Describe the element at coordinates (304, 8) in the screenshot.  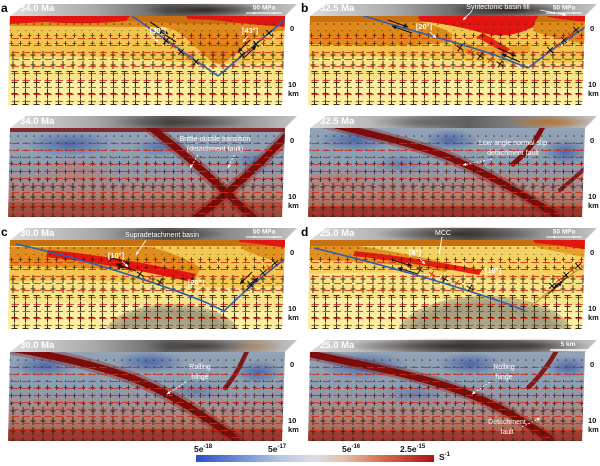
I see `panel-letter: b` at that location.